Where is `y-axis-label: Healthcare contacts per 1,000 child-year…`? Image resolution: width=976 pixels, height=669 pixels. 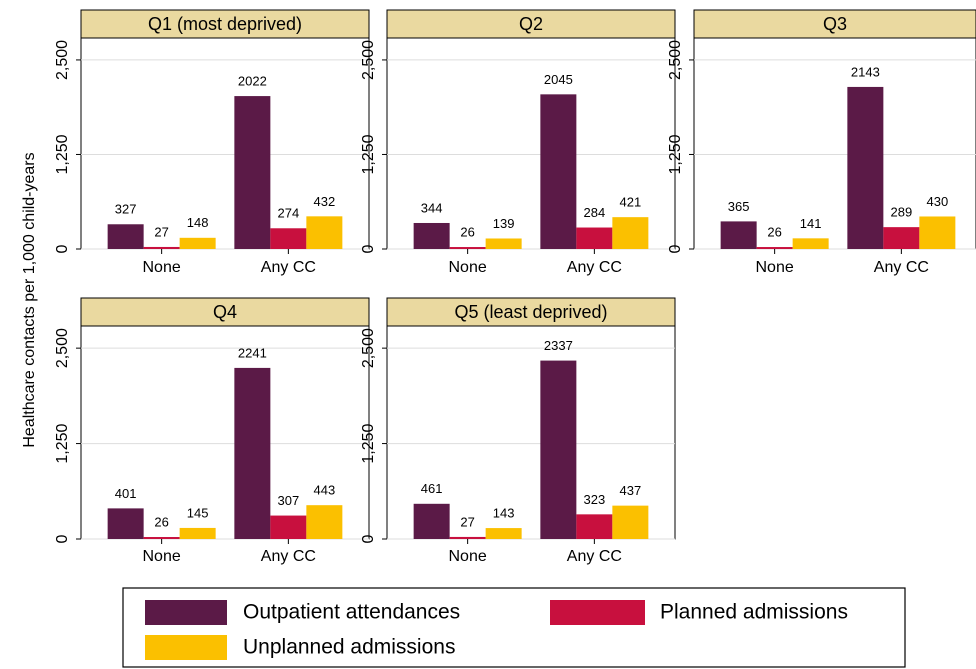
y-axis-label: Healthcare contacts per 1,000 child-year… is located at coordinates (29, 299).